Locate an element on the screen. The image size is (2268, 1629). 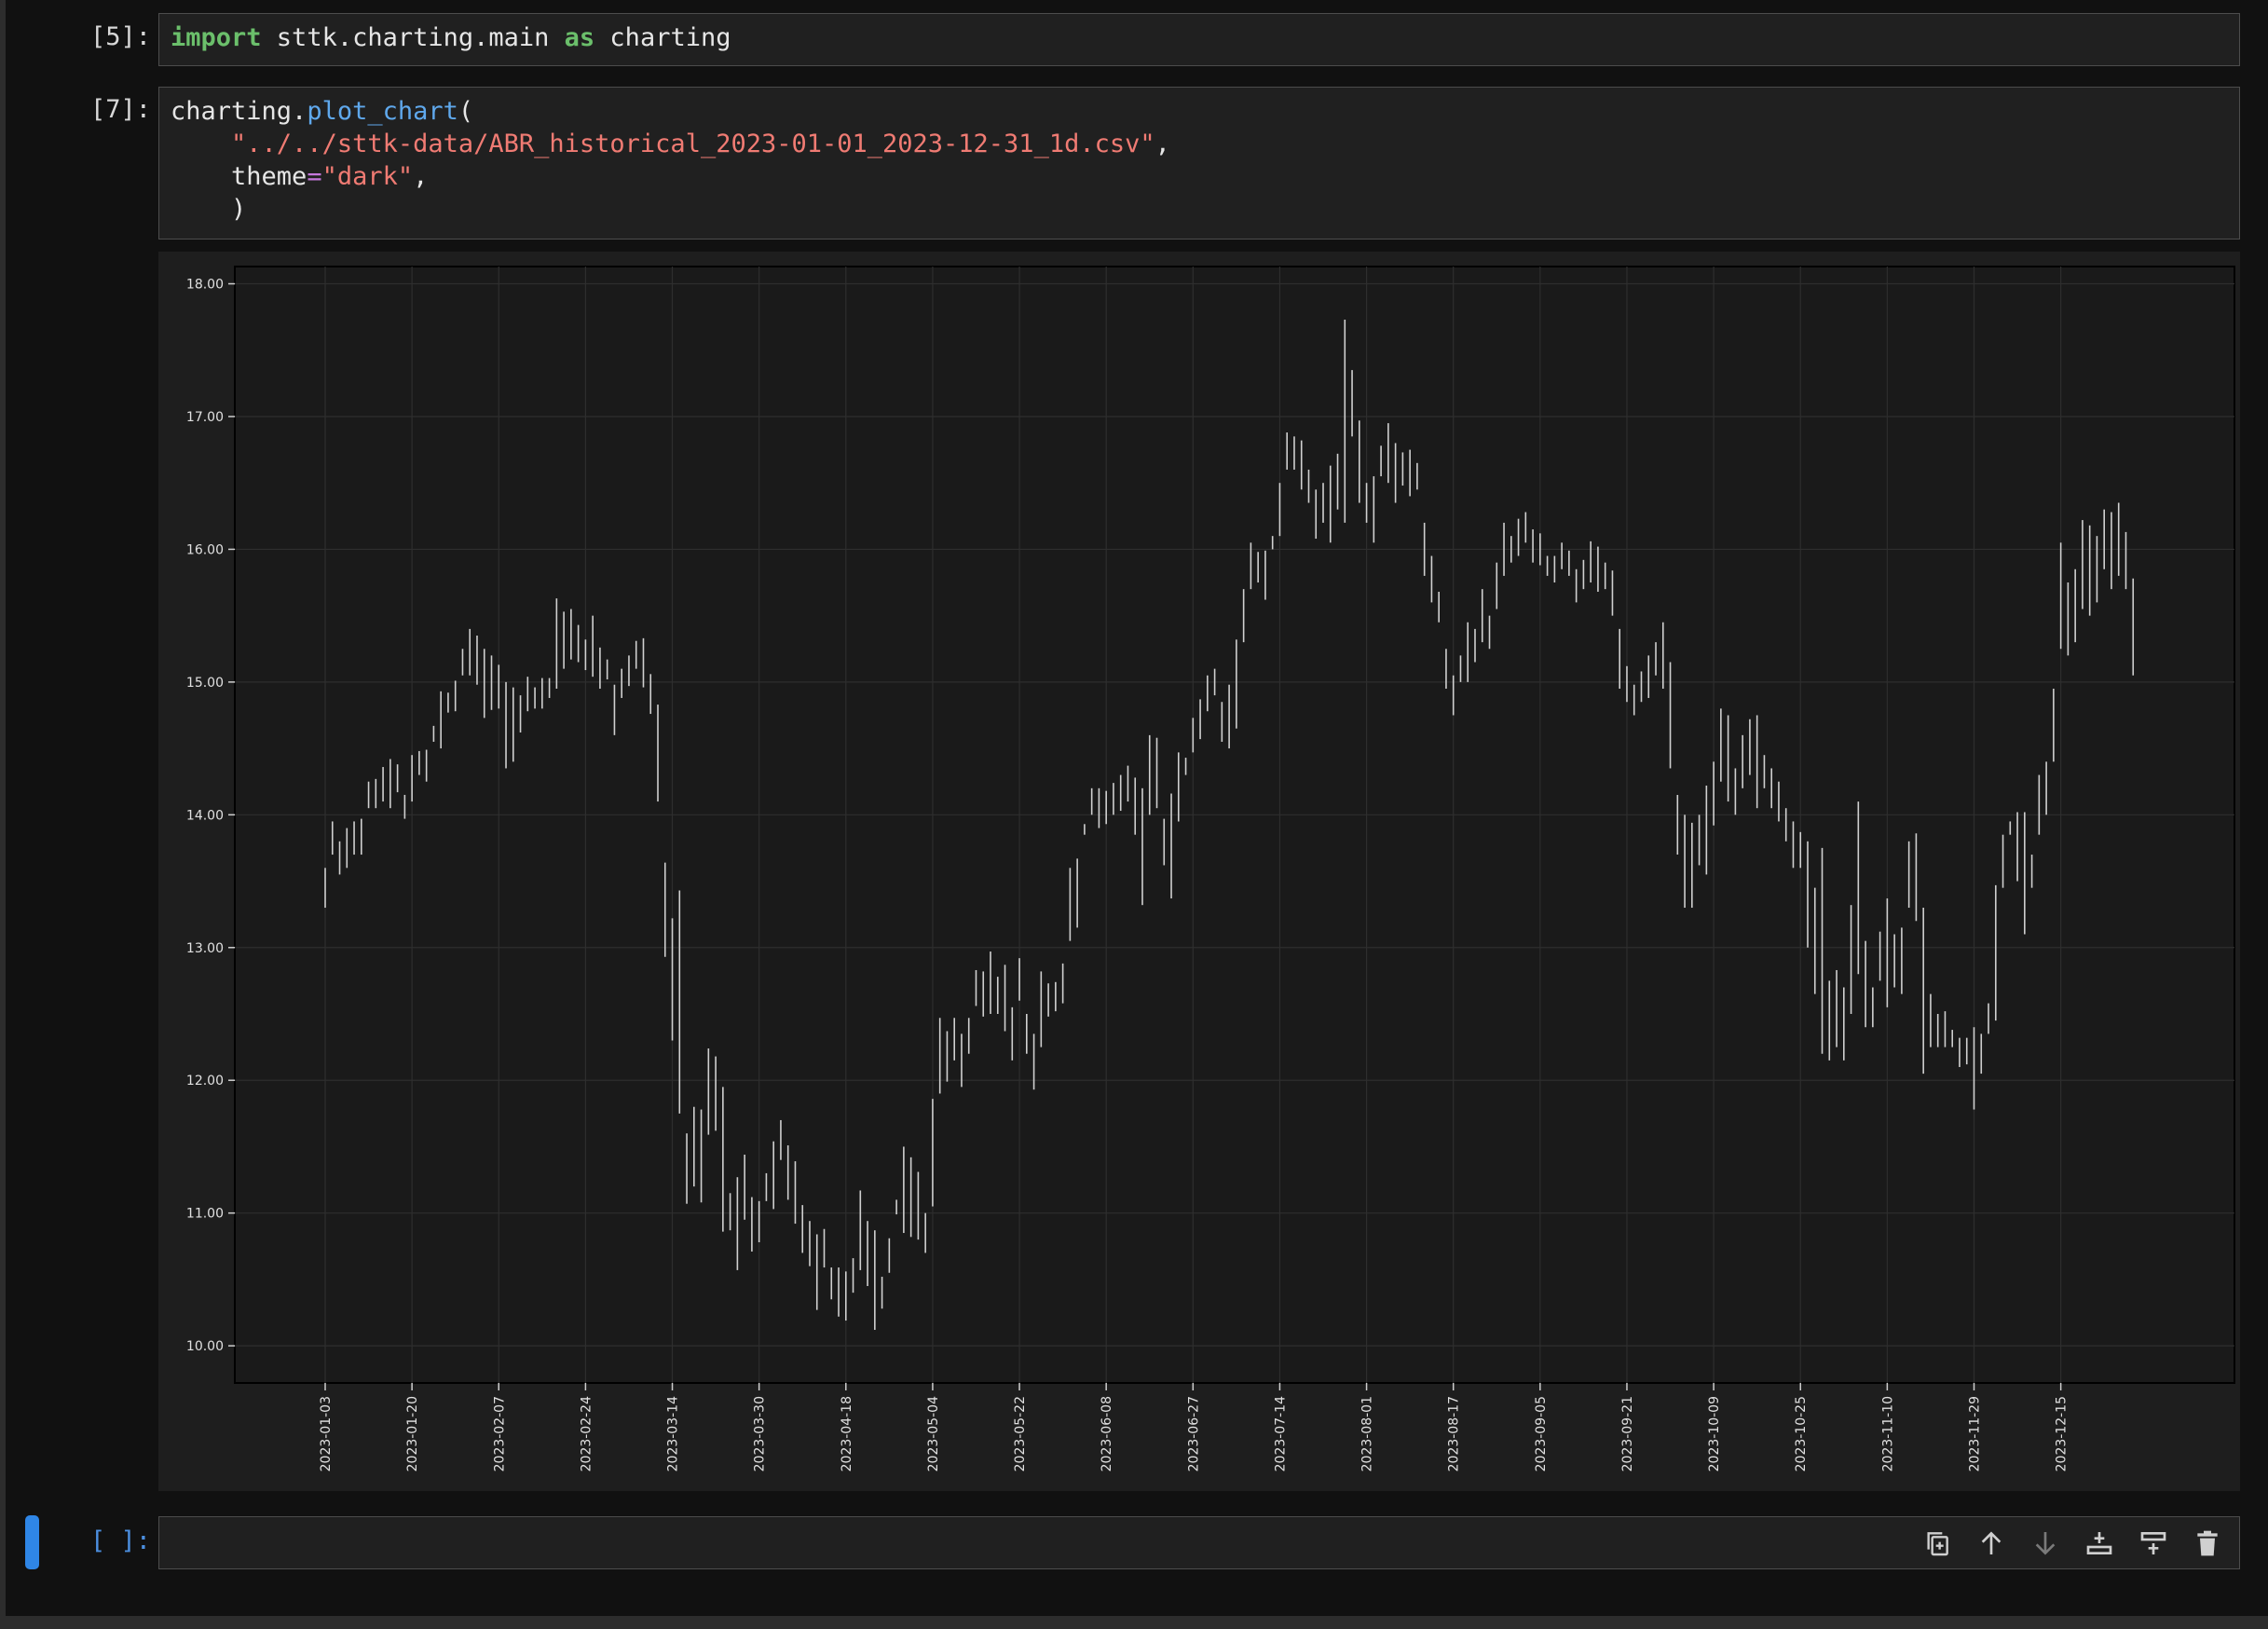
x-tick-label: 2023-11-29 is located at coordinates (1974, 1434).